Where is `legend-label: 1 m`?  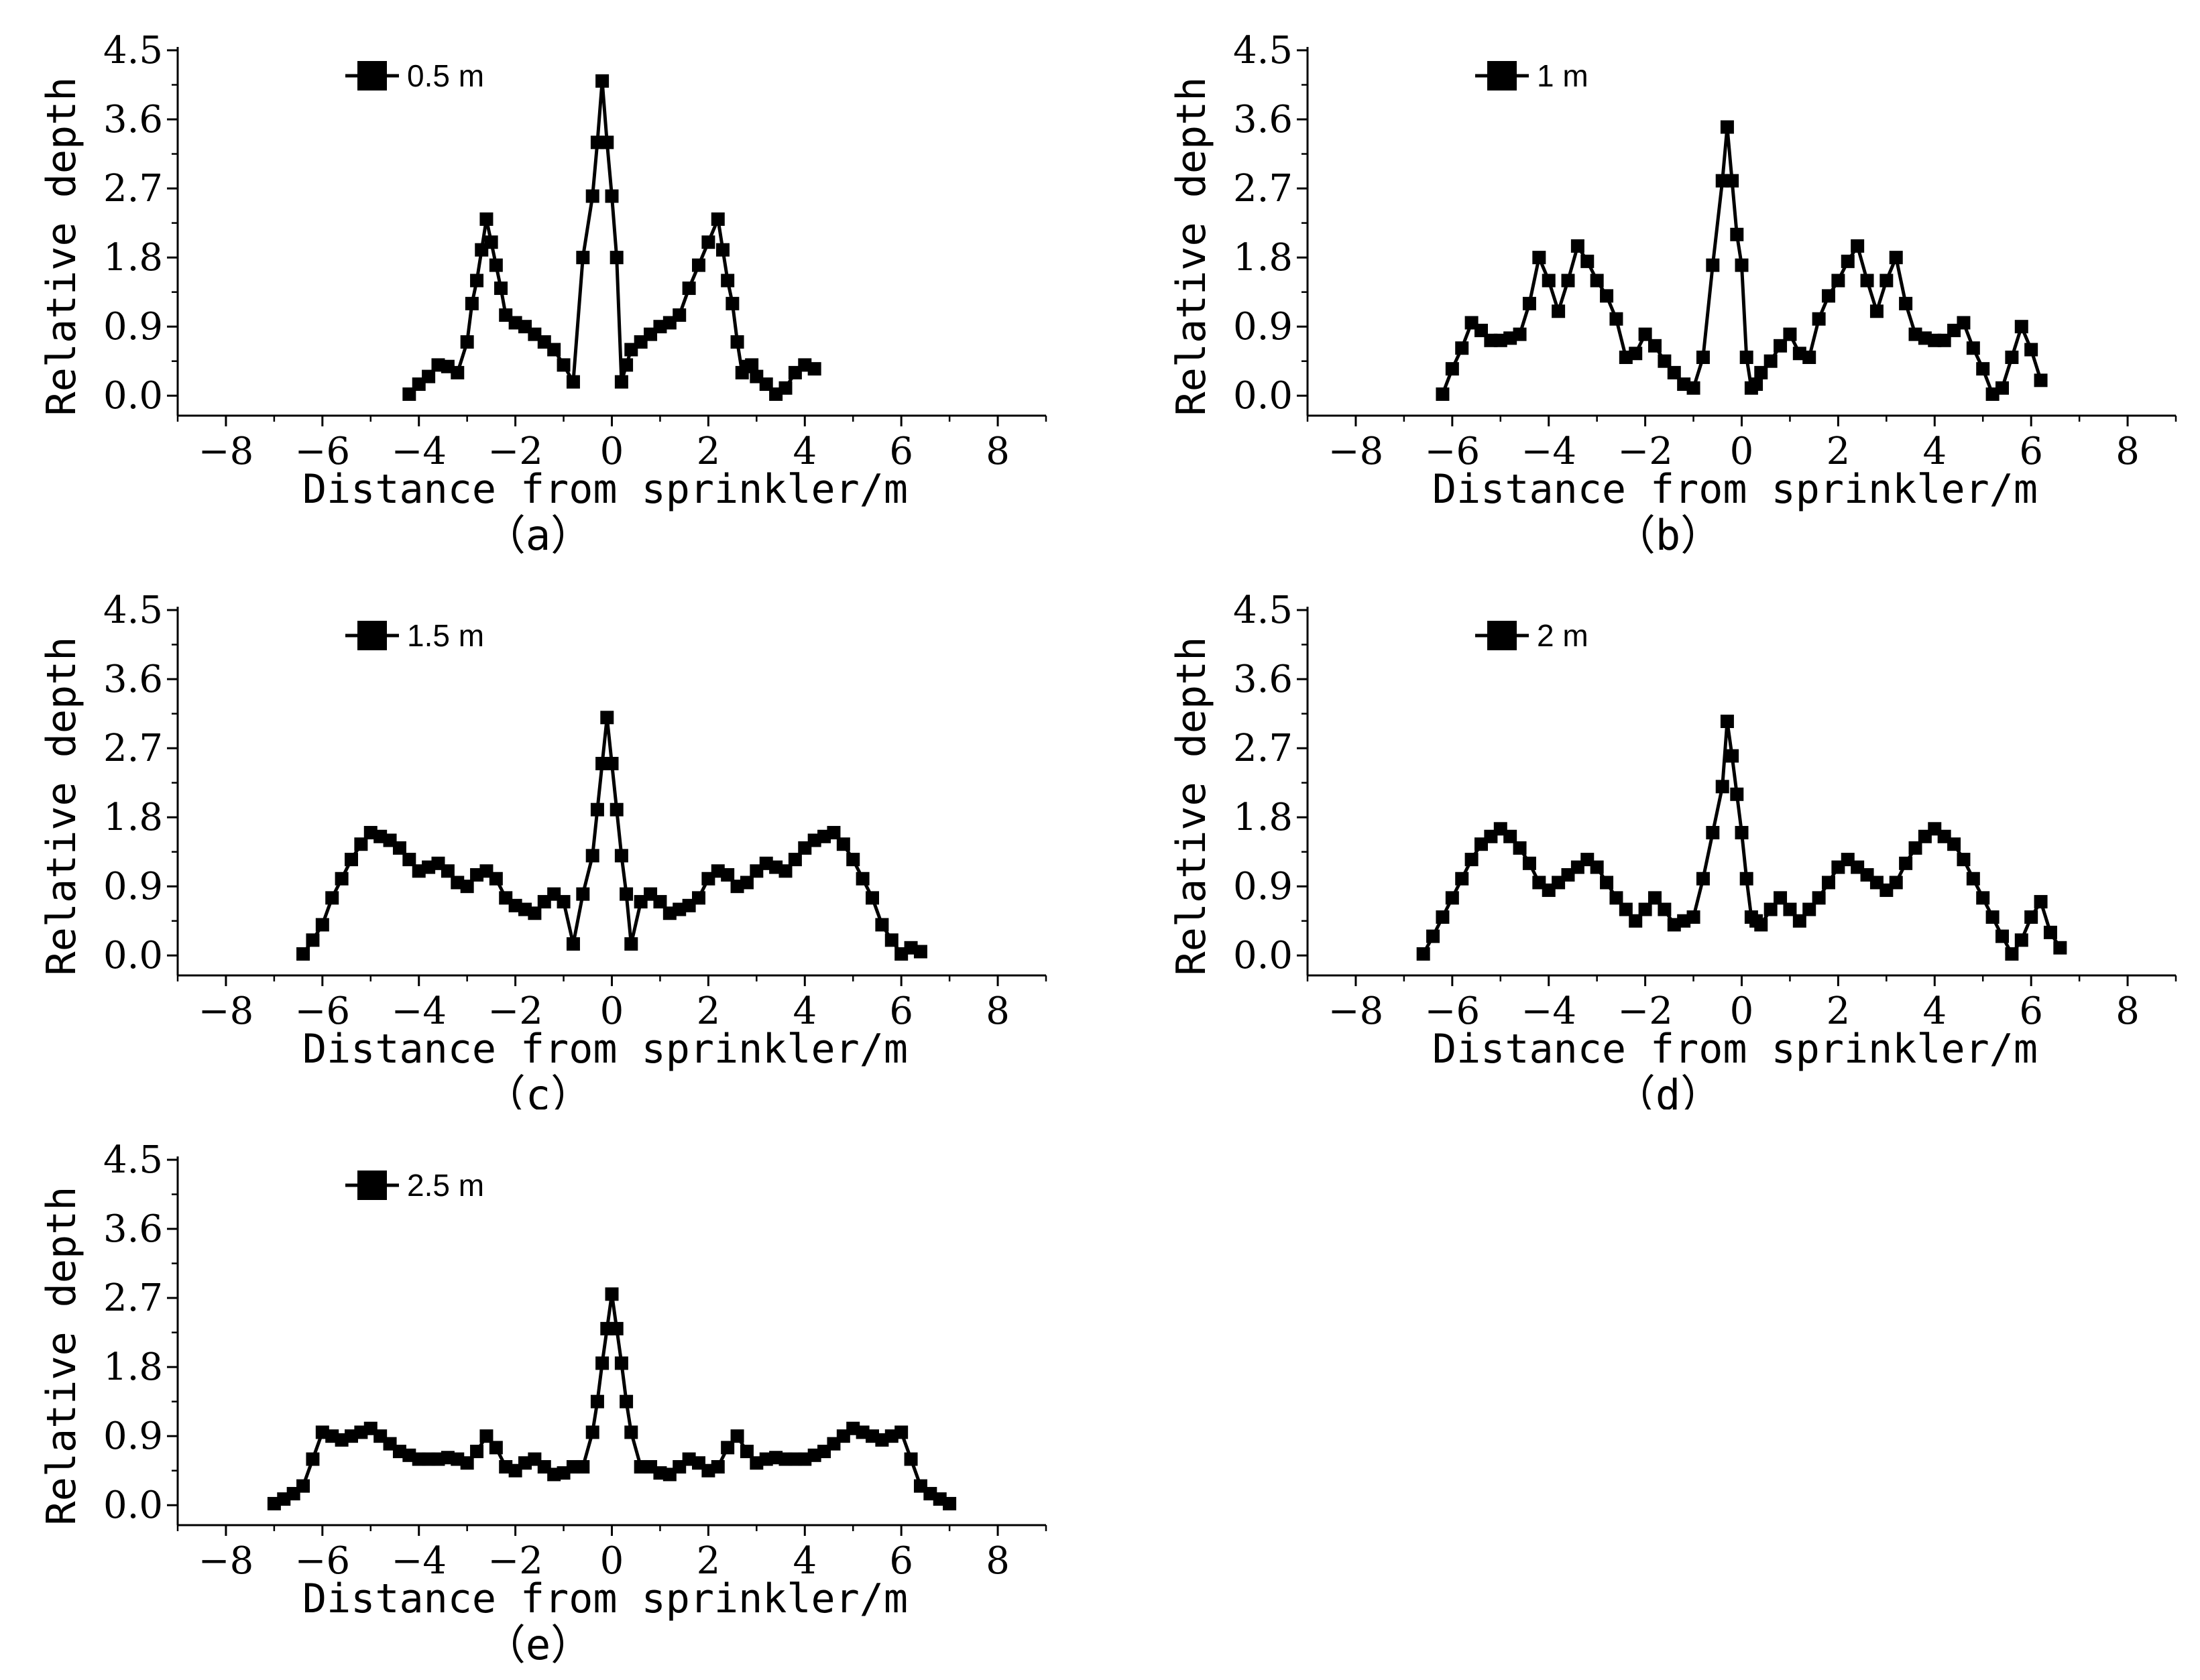
legend-label: 1 m is located at coordinates (1563, 75).